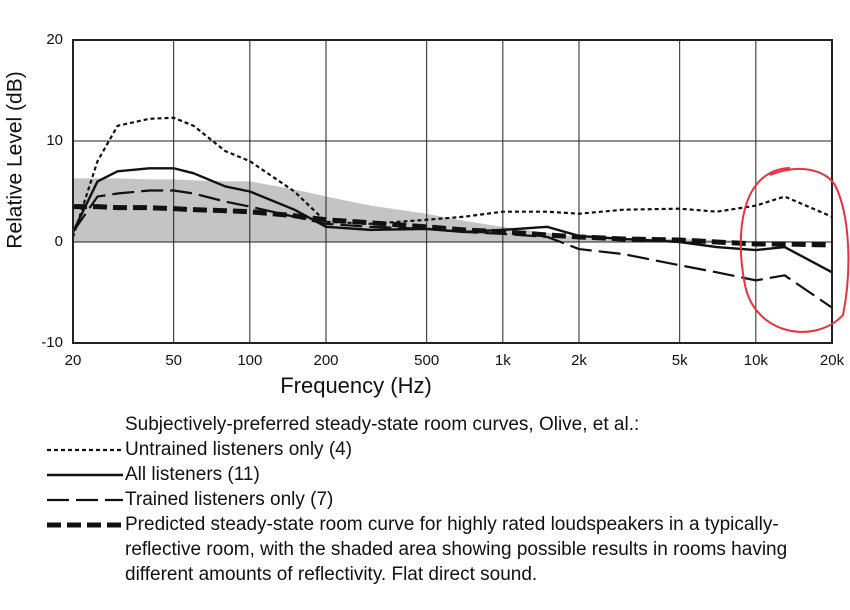  I want to click on x-tick-label: 20k, so click(832, 360).